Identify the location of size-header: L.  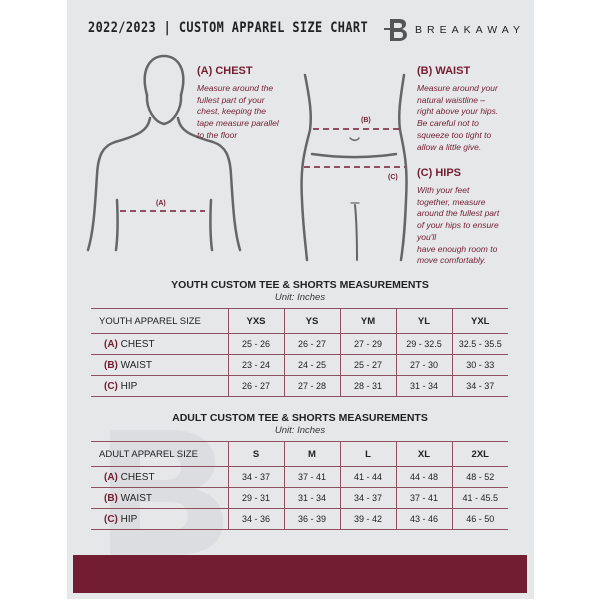
(367, 454).